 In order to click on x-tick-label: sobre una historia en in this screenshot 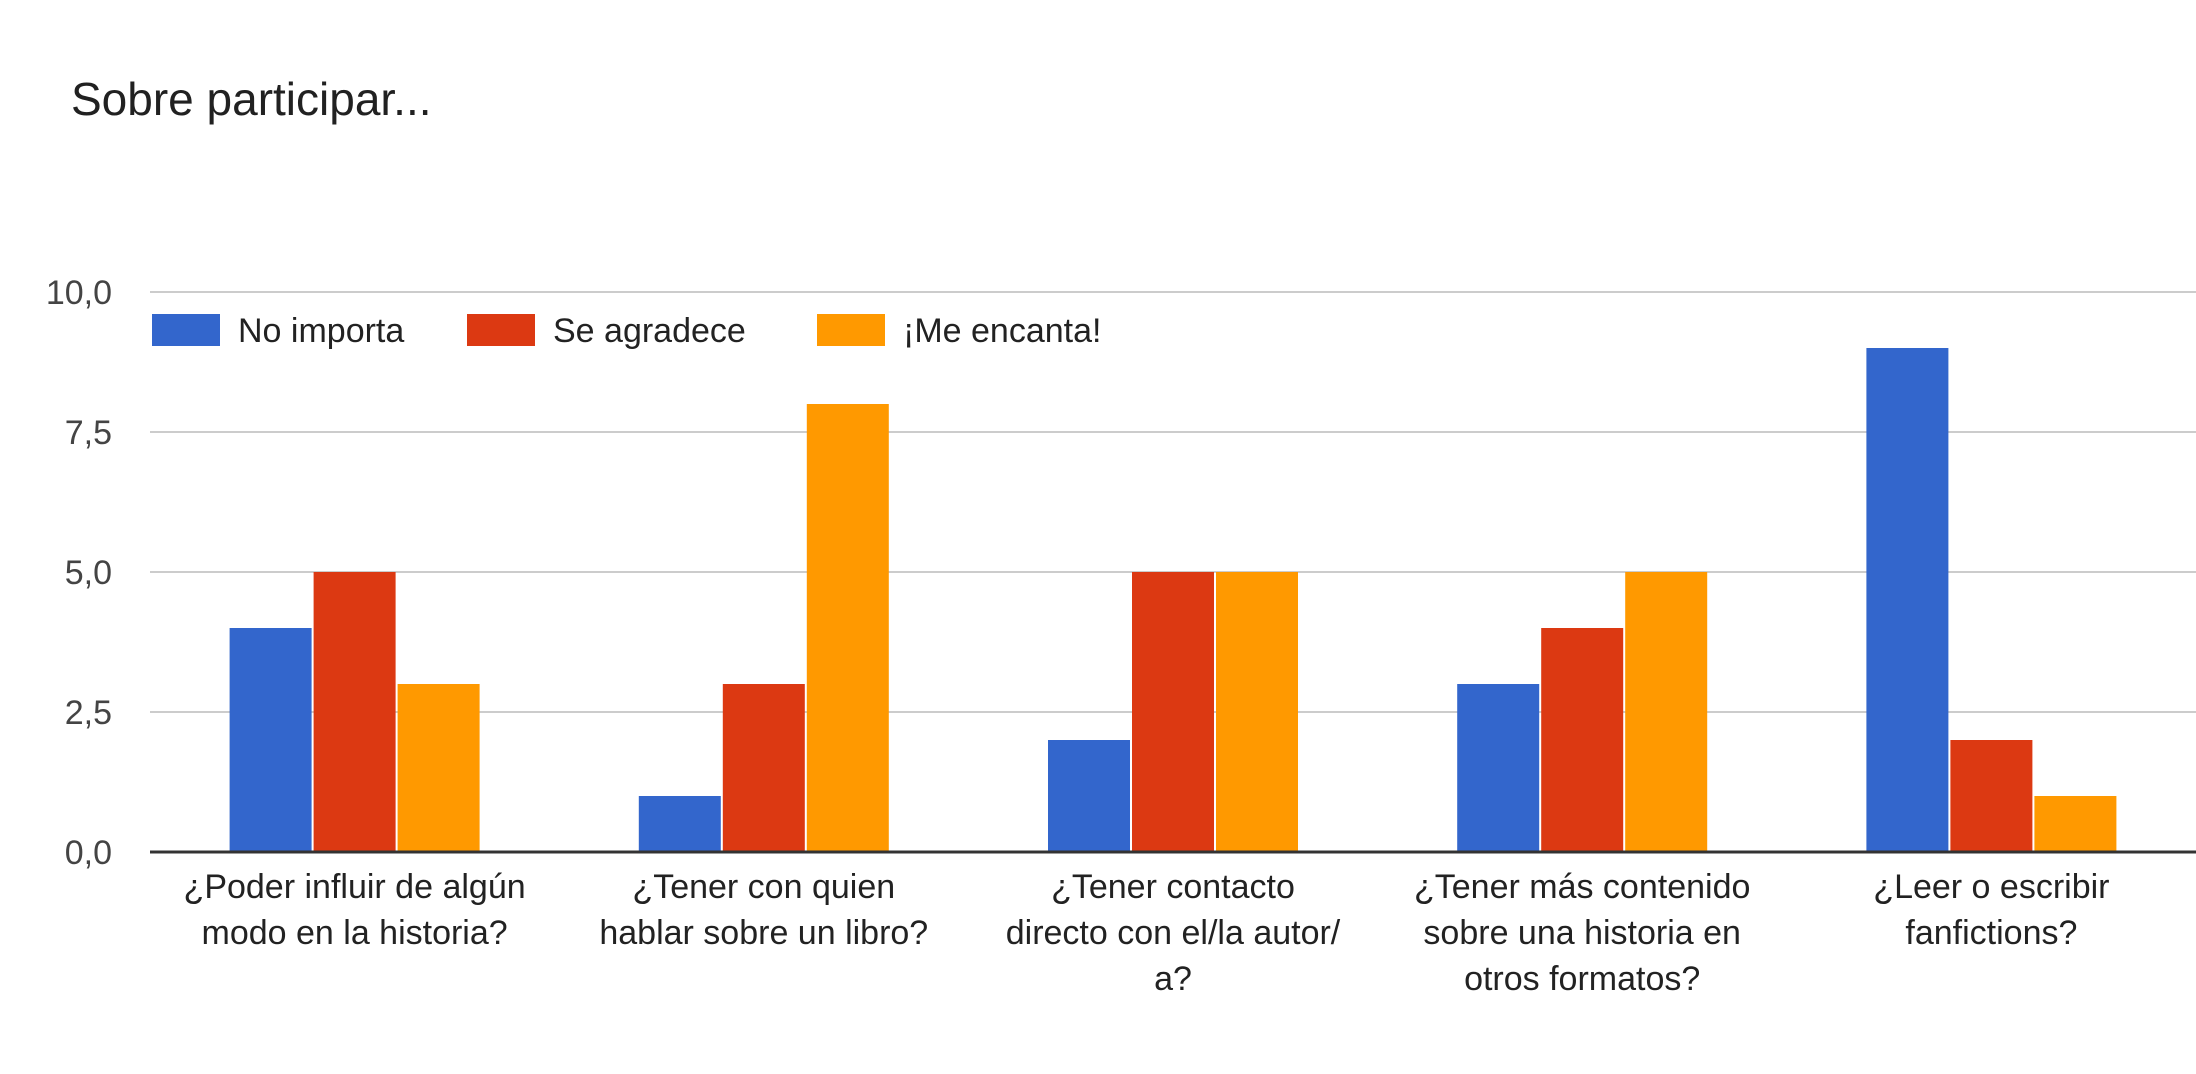, I will do `click(1582, 933)`.